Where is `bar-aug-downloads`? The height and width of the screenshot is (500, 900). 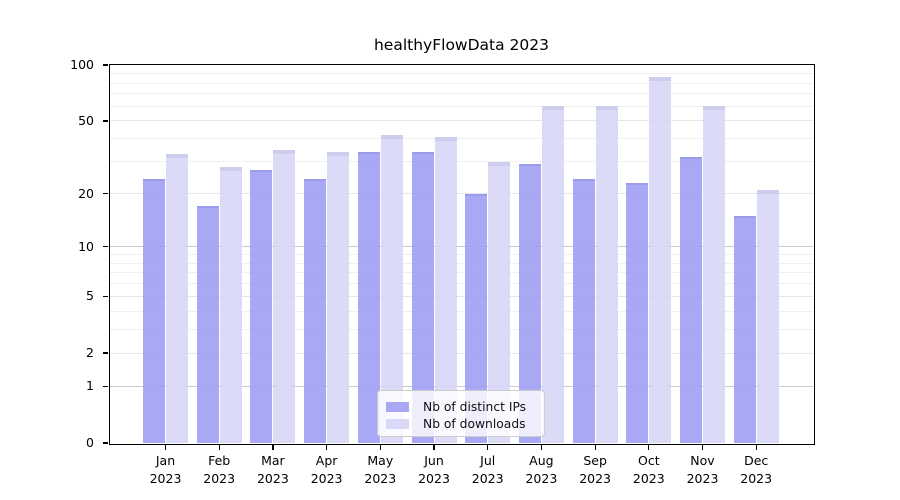 bar-aug-downloads is located at coordinates (552, 274).